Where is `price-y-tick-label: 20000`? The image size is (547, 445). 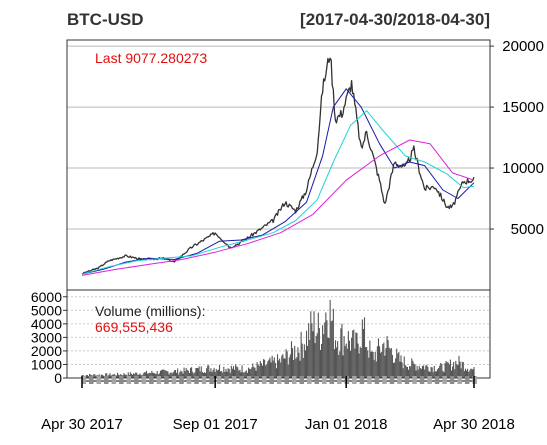 price-y-tick-label: 20000 is located at coordinates (523, 46).